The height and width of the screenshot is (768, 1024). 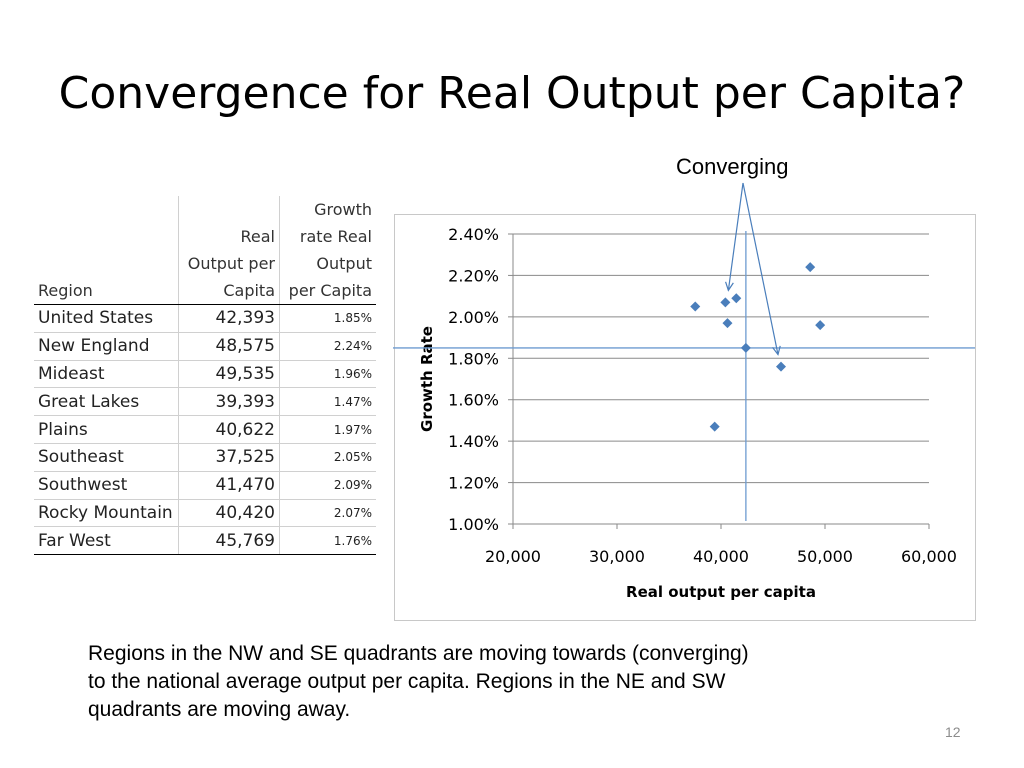 What do you see at coordinates (106, 457) in the screenshot?
I see `cell-region: Southeast` at bounding box center [106, 457].